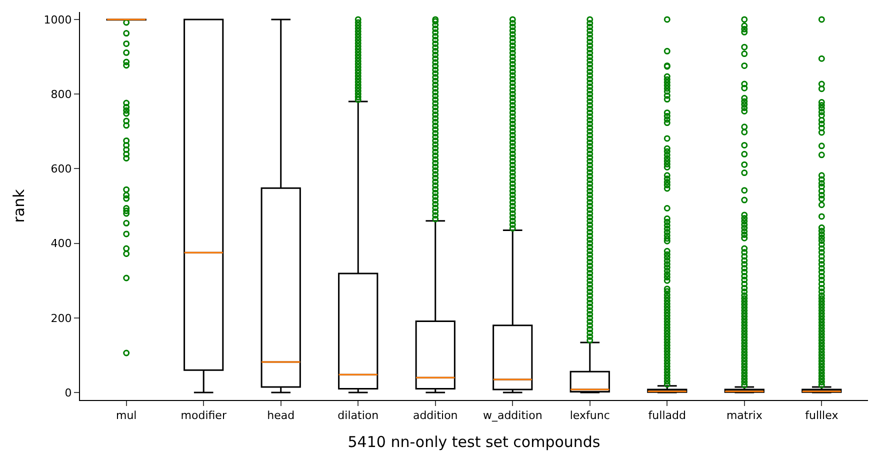 Image resolution: width=878 pixels, height=458 pixels. Describe the element at coordinates (667, 415) in the screenshot. I see `x-tick-label: fulladd` at that location.